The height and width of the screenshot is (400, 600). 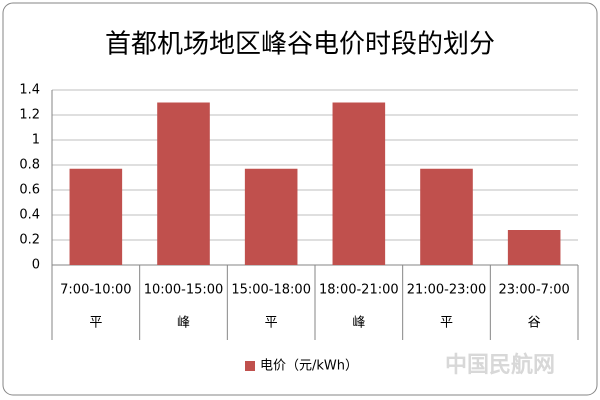 I want to click on x-tick-label: 23:00-7:00, so click(x=533, y=290).